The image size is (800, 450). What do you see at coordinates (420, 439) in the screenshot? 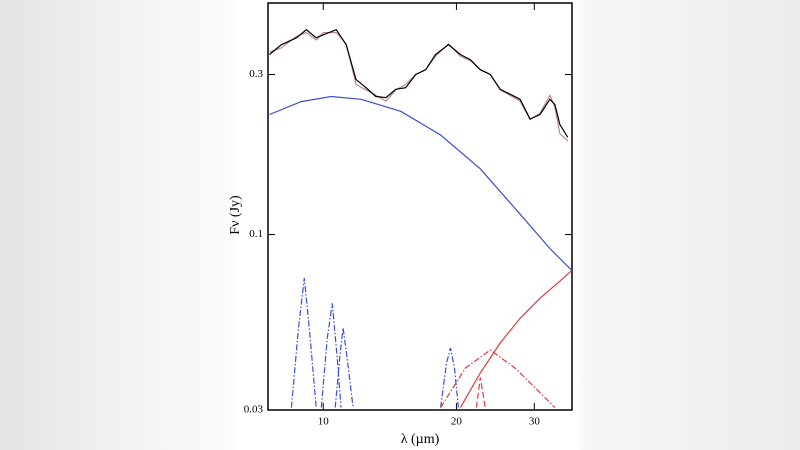
I see `x-axis-label: λ (µm)` at bounding box center [420, 439].